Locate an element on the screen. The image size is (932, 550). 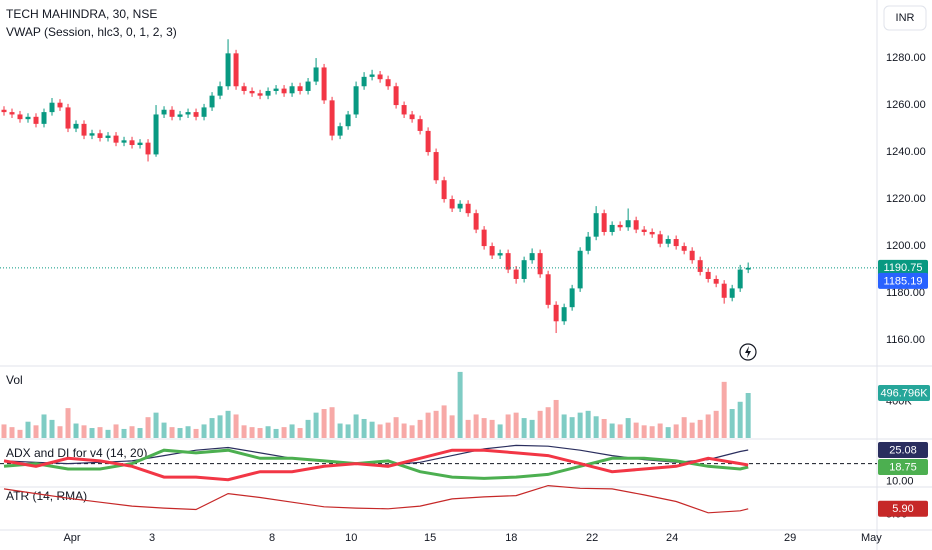
chart-title: TECH MAHINDRA, 30, NSE is located at coordinates (81, 14).